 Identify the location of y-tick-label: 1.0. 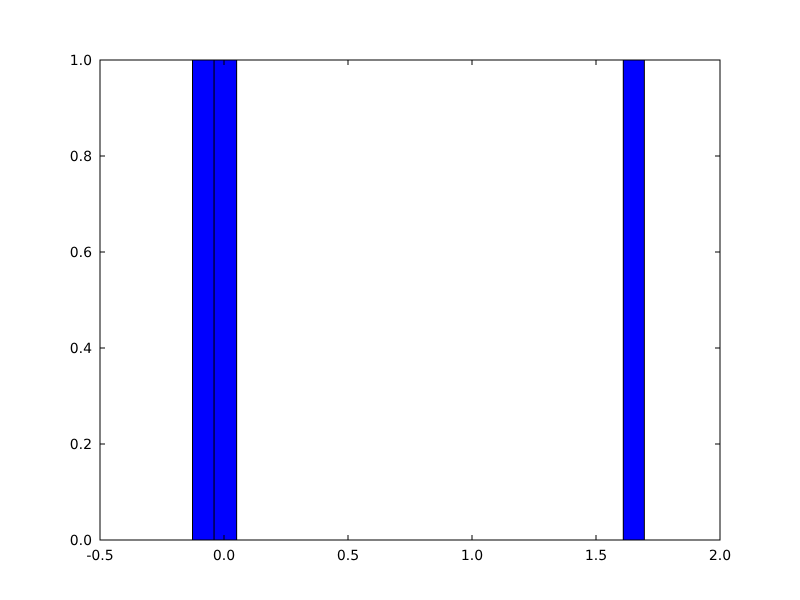
(81, 60).